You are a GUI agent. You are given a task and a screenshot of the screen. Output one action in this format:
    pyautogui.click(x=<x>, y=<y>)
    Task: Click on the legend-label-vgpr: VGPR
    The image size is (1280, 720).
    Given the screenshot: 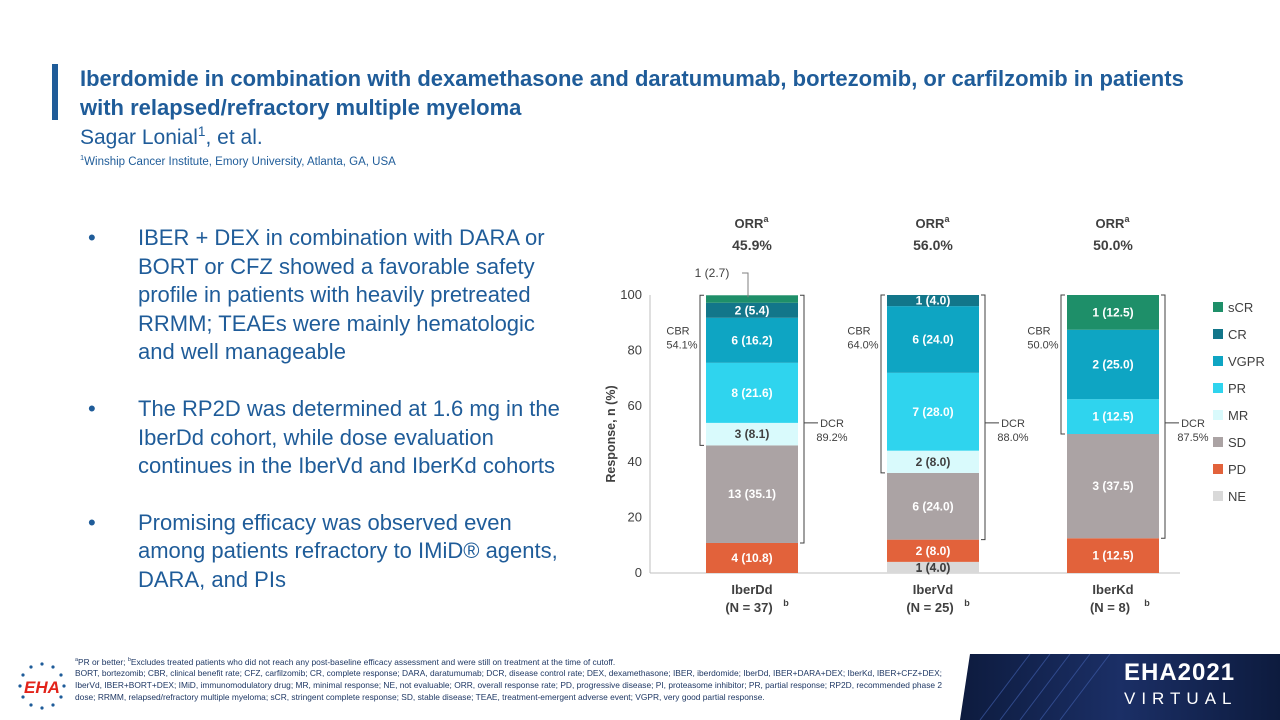 What is the action you would take?
    pyautogui.click(x=1246, y=361)
    